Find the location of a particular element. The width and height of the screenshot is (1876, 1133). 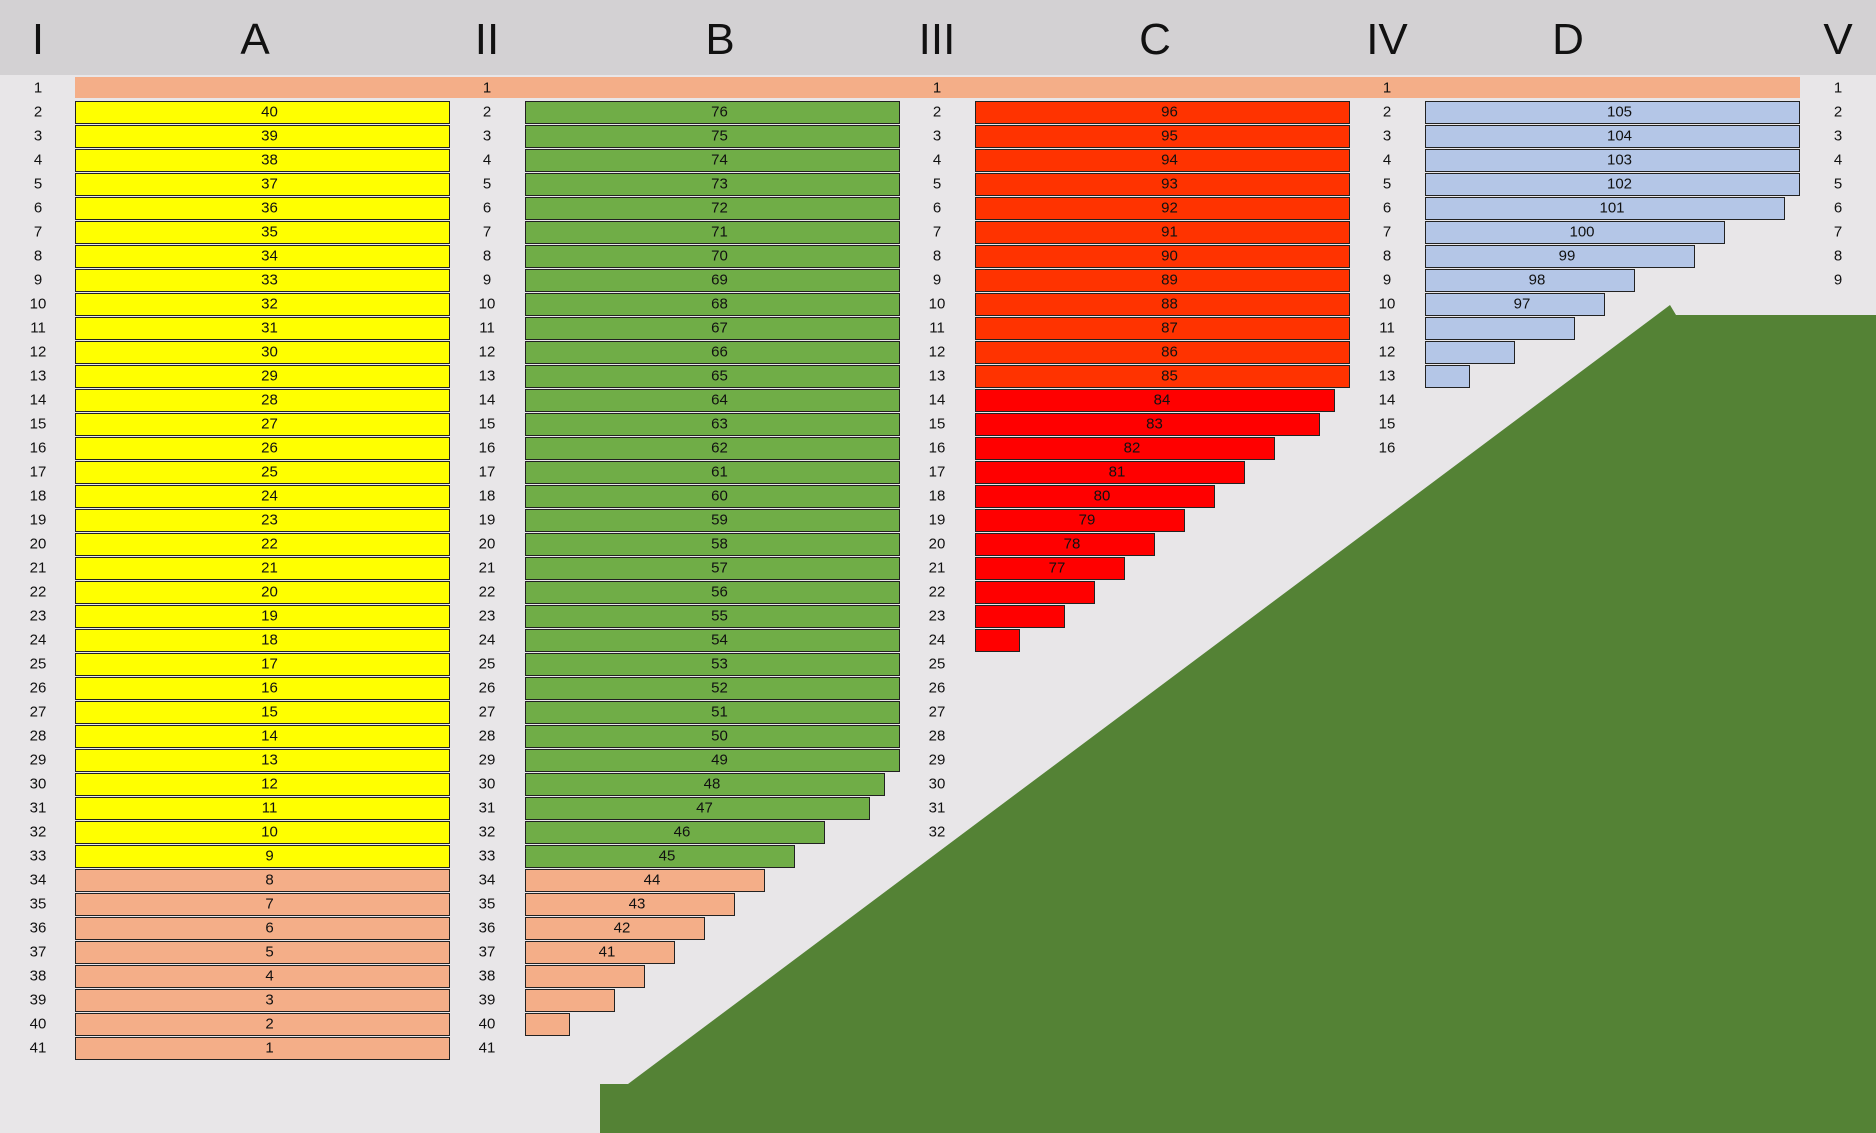

bar-value-label: 67 is located at coordinates (719, 328).